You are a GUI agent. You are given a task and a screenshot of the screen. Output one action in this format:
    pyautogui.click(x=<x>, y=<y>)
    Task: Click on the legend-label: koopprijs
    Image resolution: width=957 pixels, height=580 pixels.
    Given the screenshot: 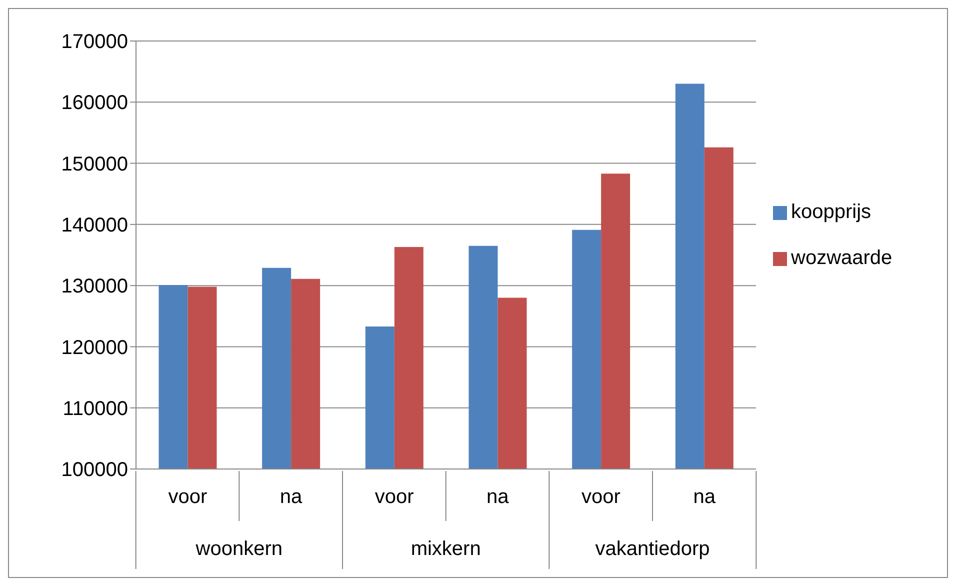 What is the action you would take?
    pyautogui.click(x=831, y=212)
    